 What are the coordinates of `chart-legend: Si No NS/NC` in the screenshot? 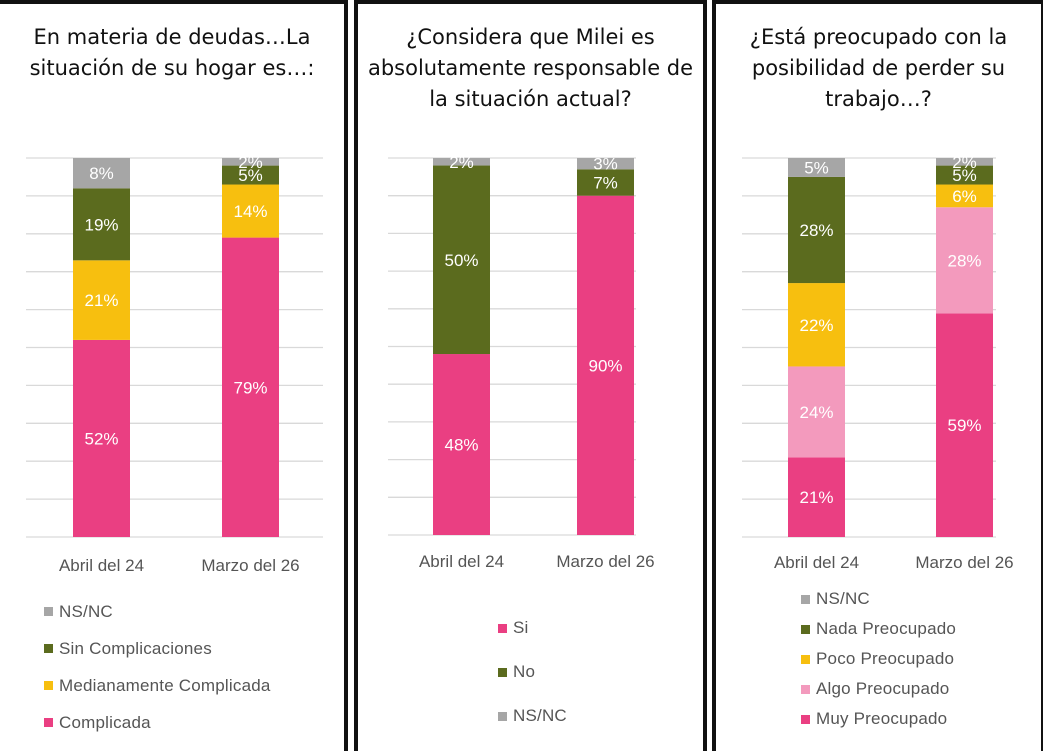 It's located at (532, 672).